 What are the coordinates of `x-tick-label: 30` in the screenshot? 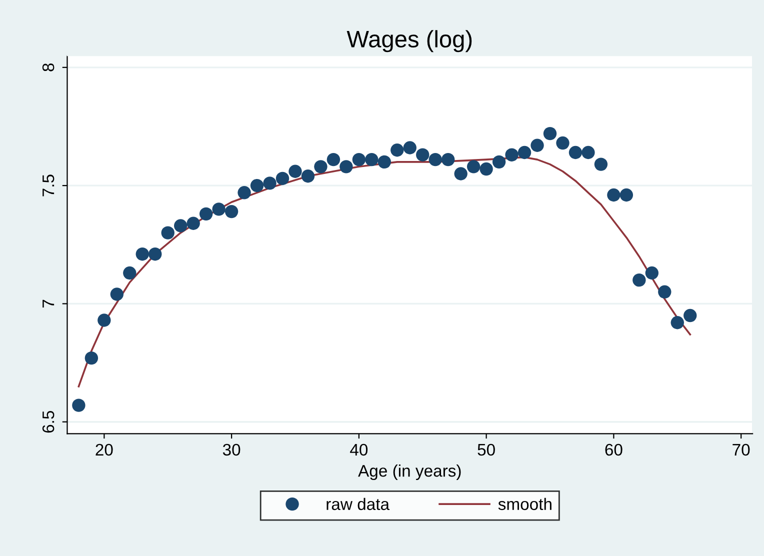 It's located at (231, 450).